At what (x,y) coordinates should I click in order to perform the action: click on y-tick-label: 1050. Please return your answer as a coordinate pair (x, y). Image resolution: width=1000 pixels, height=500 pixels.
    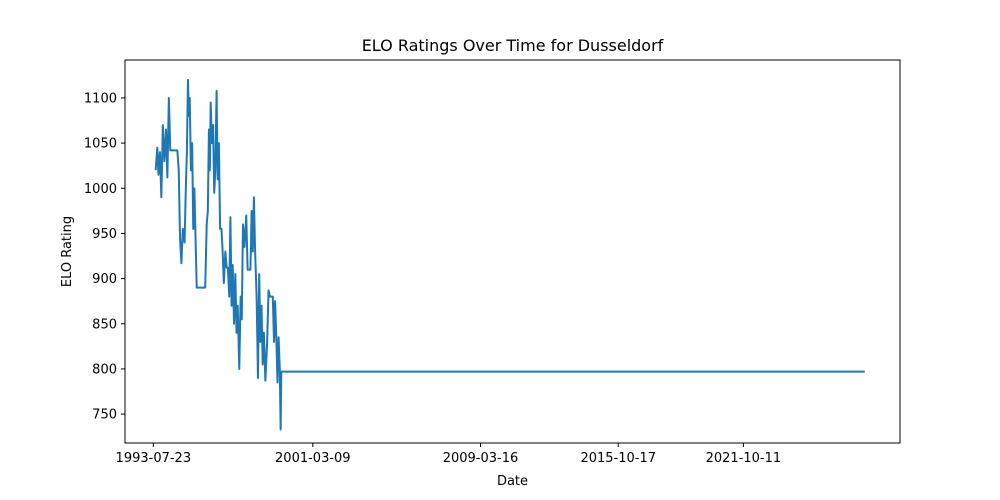
    Looking at the image, I should click on (100, 144).